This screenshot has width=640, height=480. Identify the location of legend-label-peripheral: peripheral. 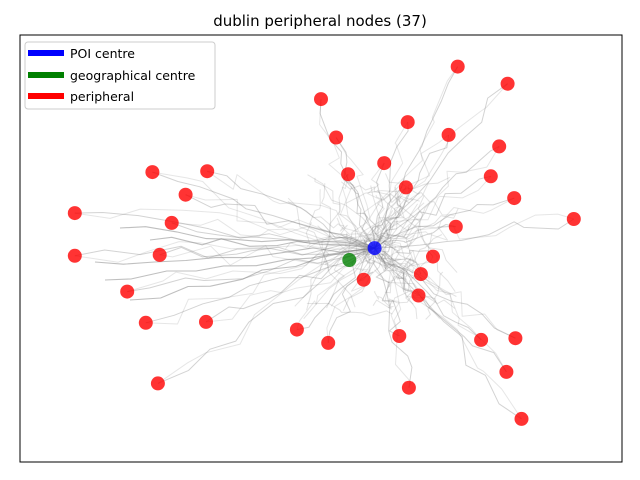
(102, 96).